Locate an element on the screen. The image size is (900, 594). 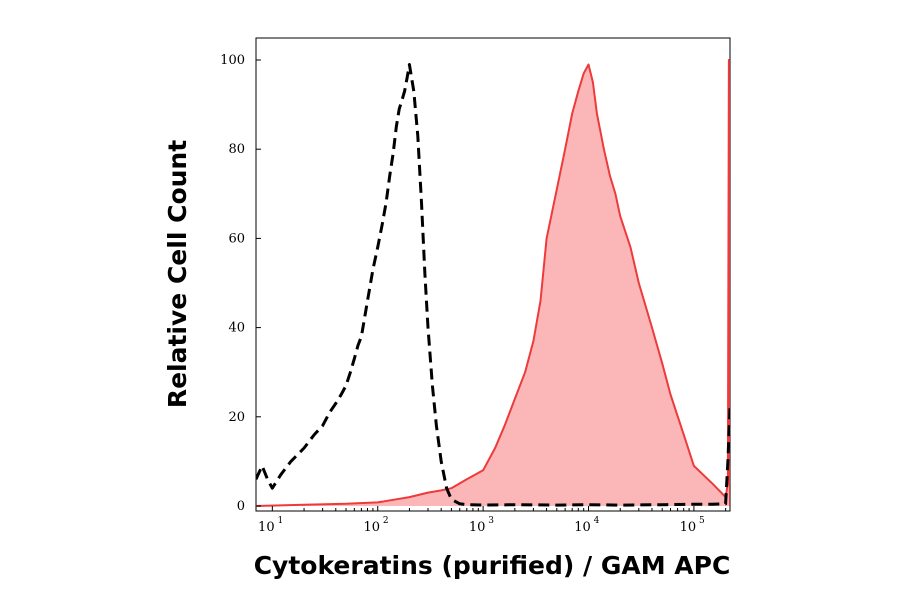
x-tick-exponent: 4 is located at coordinates (597, 521).